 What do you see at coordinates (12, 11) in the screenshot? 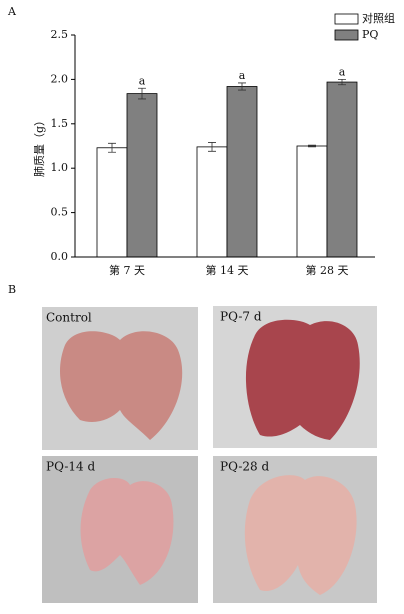
I see `panel-label: A` at bounding box center [12, 11].